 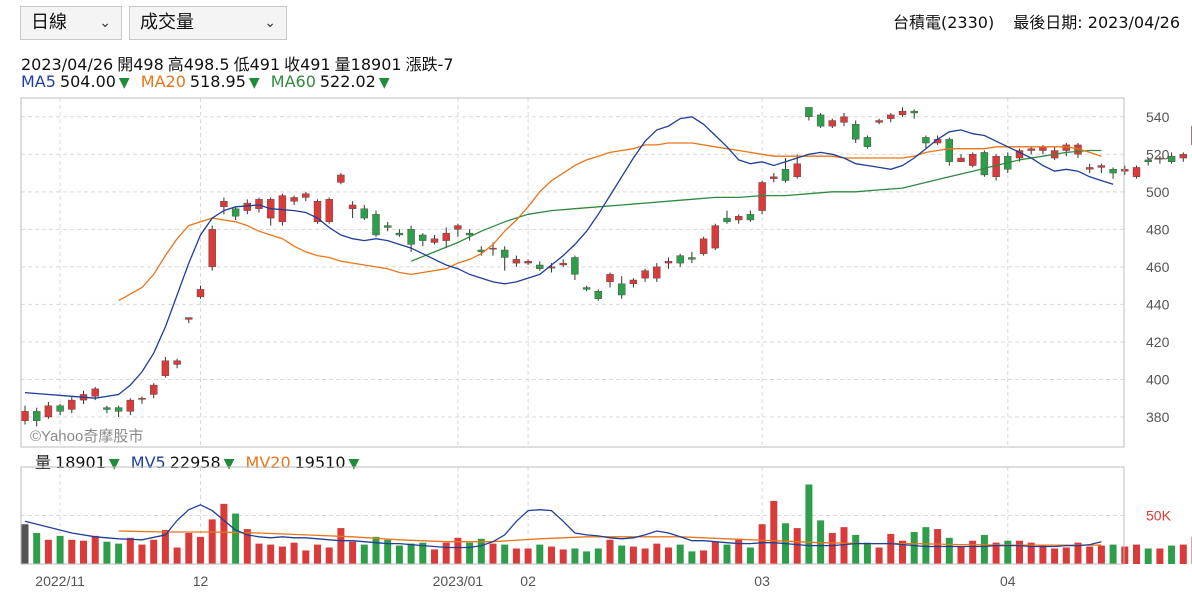 What do you see at coordinates (1008, 581) in the screenshot?
I see `x-tick-label: 04` at bounding box center [1008, 581].